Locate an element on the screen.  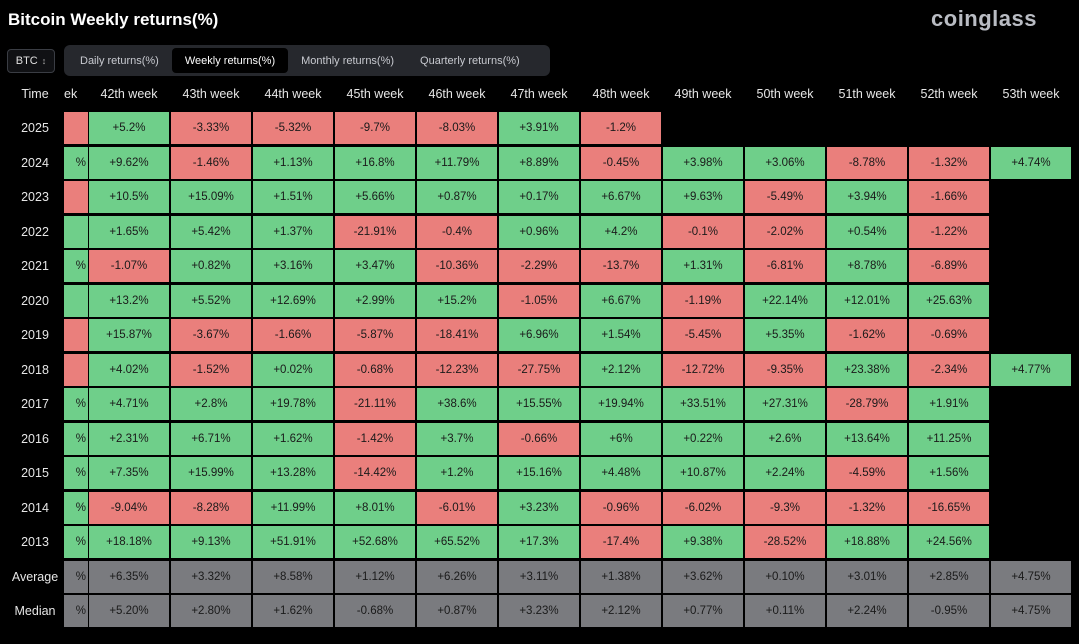
heatmap-cell: -2.34% is located at coordinates (949, 369).